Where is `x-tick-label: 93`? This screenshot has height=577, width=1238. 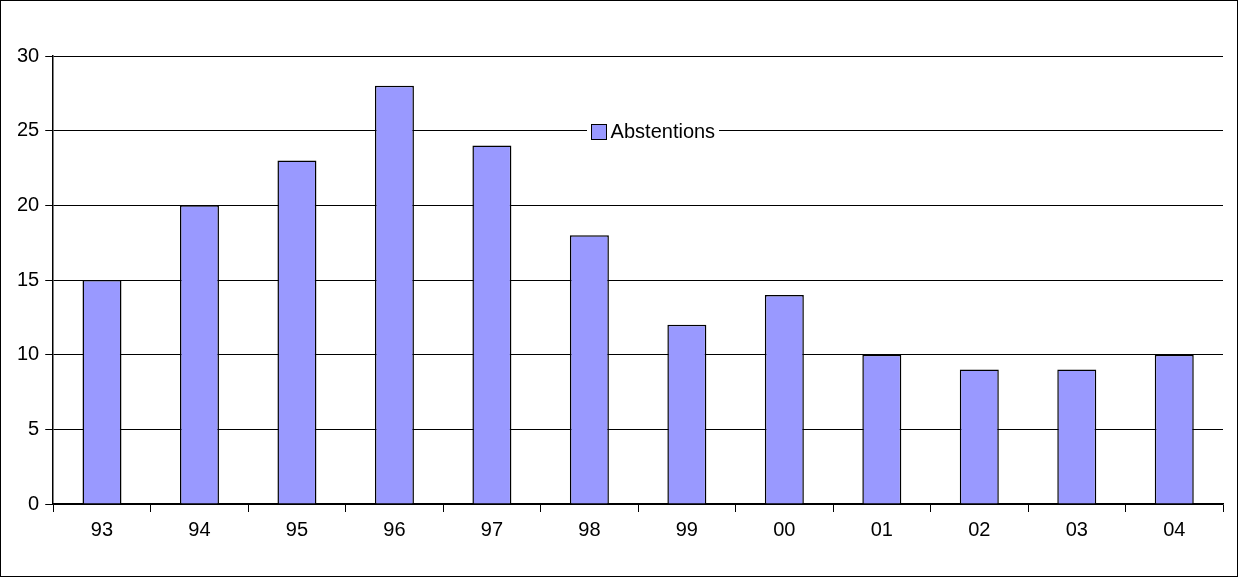
x-tick-label: 93 is located at coordinates (102, 528).